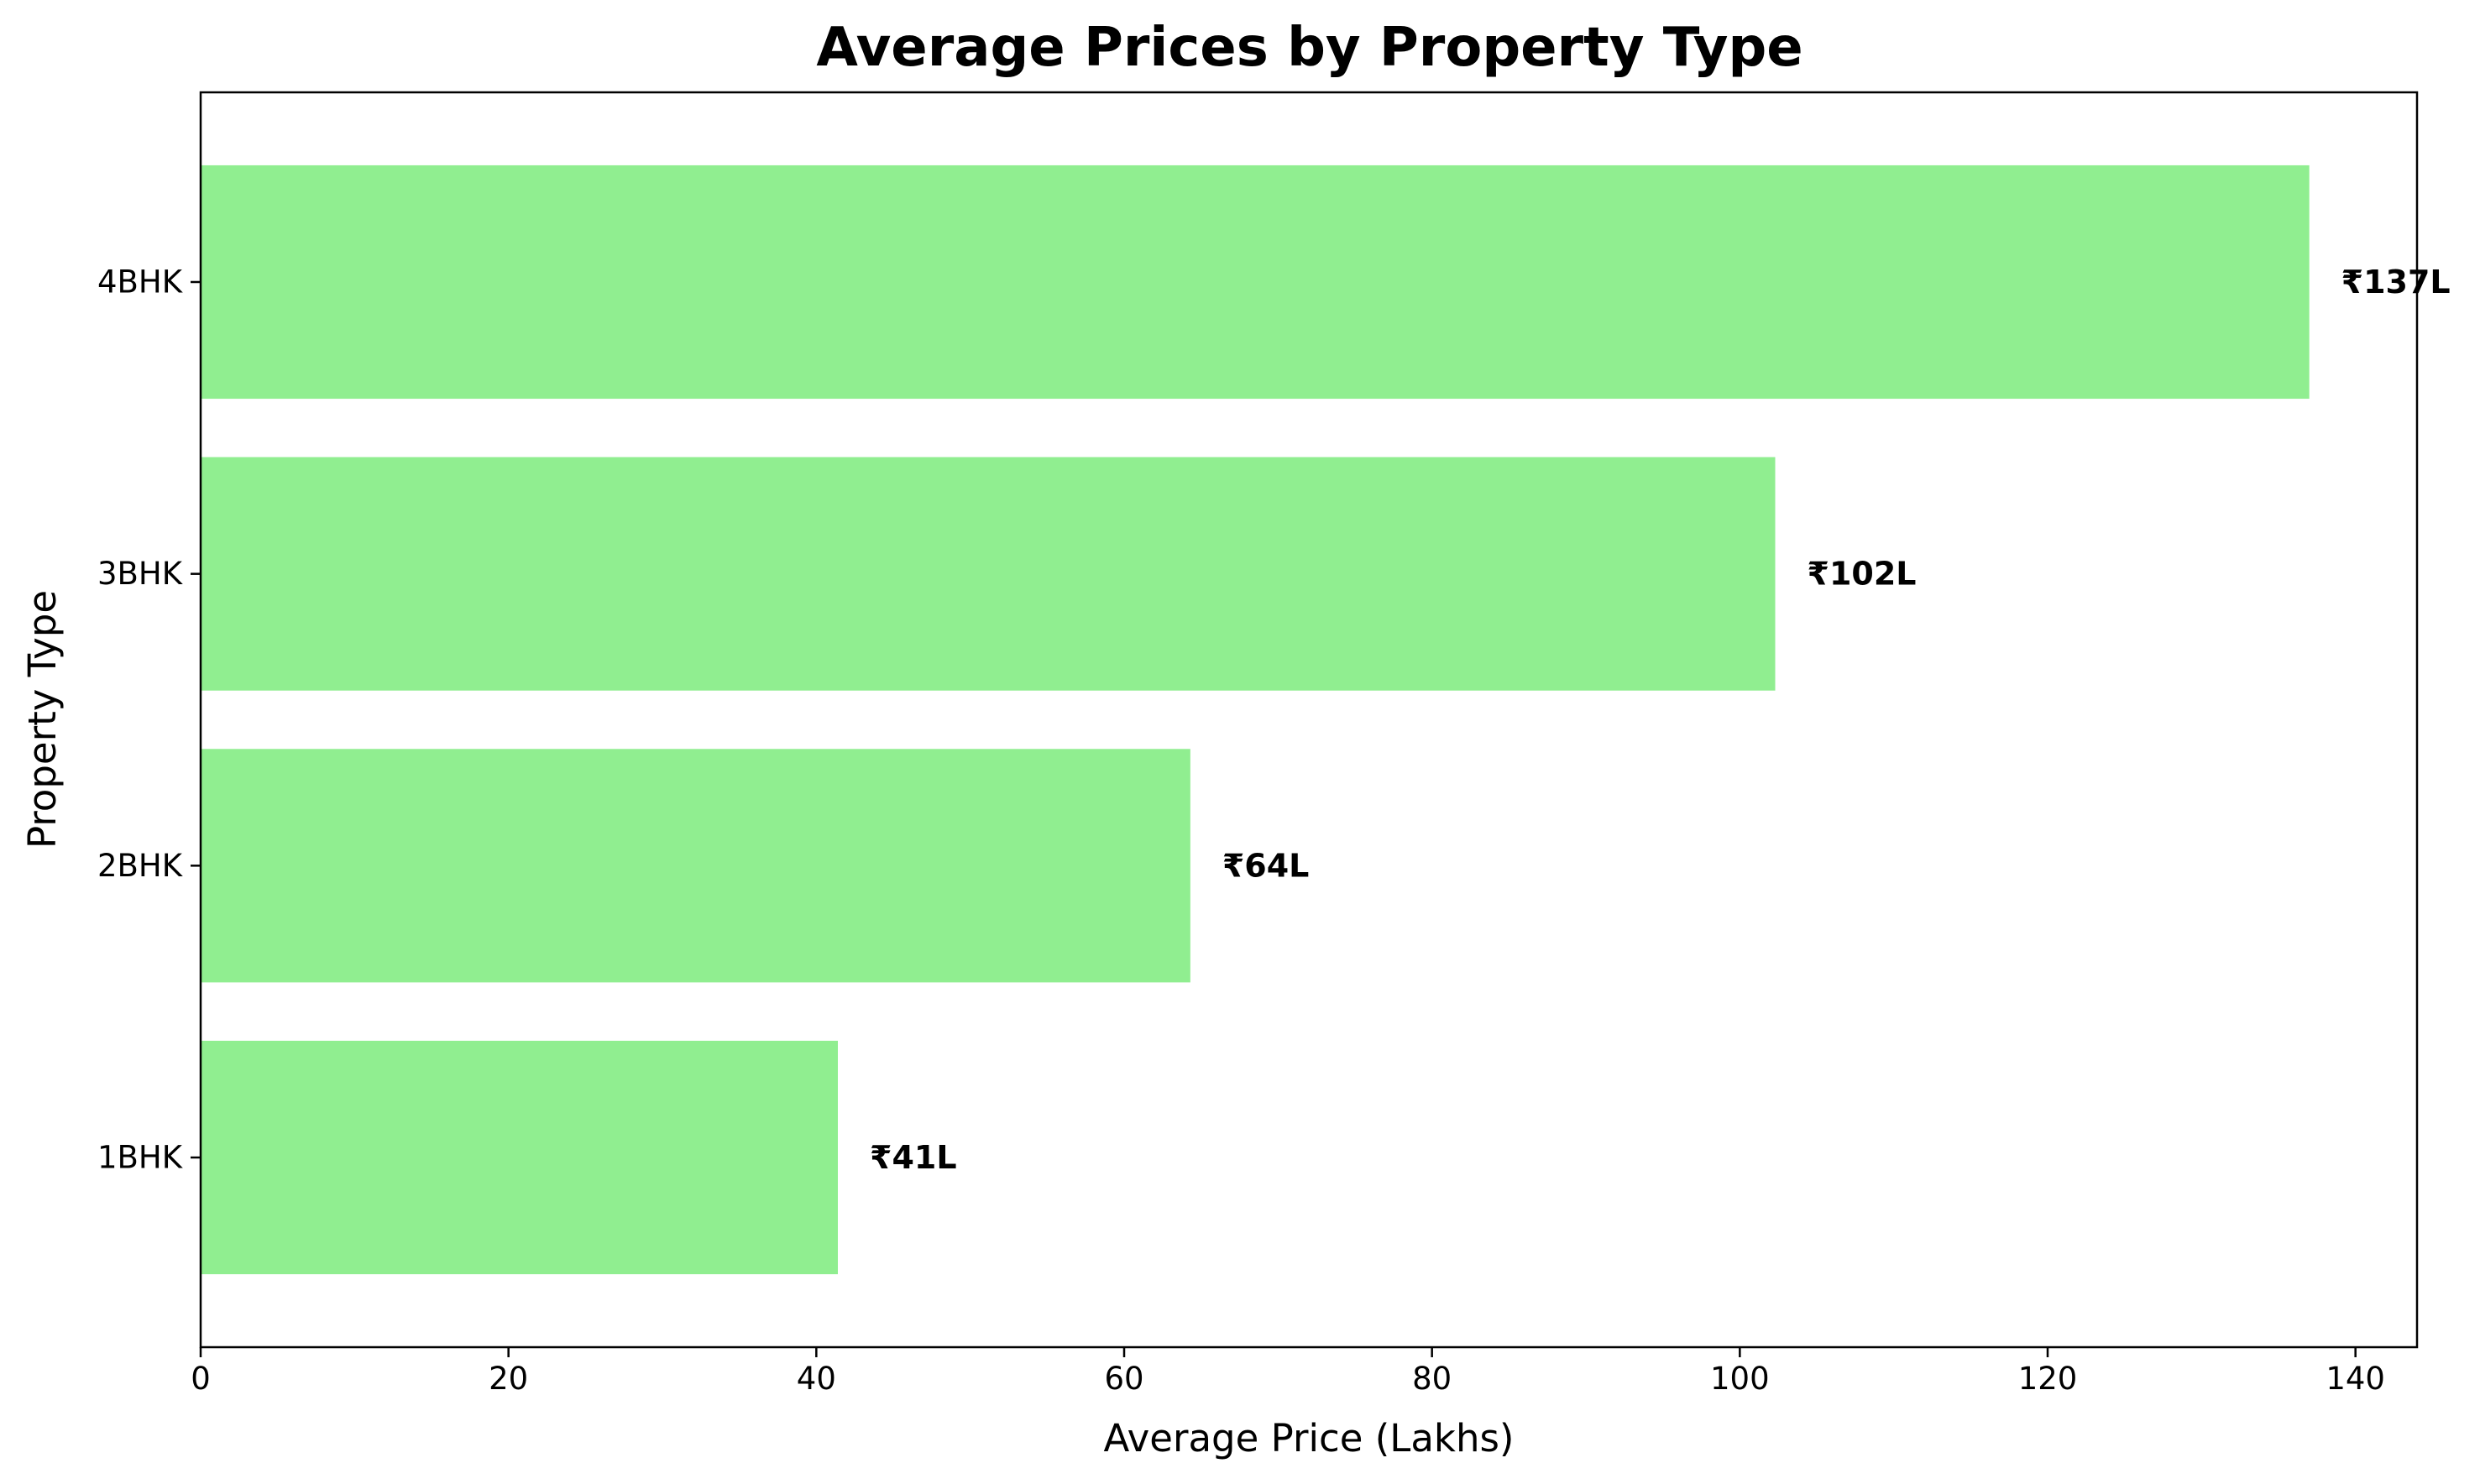 This screenshot has width=2480, height=1484. I want to click on x-axis-label: Average Price (Lakhs), so click(1309, 1438).